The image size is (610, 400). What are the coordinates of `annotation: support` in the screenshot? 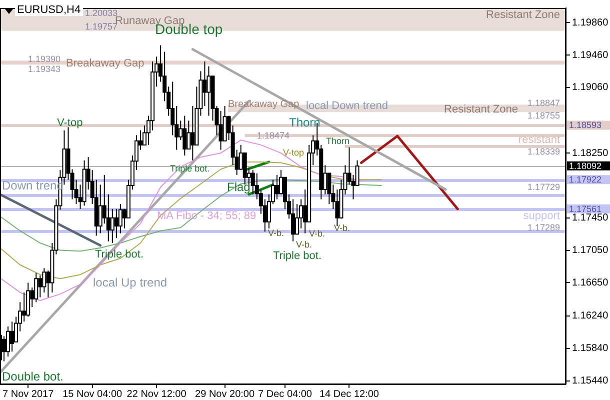 It's located at (541, 216).